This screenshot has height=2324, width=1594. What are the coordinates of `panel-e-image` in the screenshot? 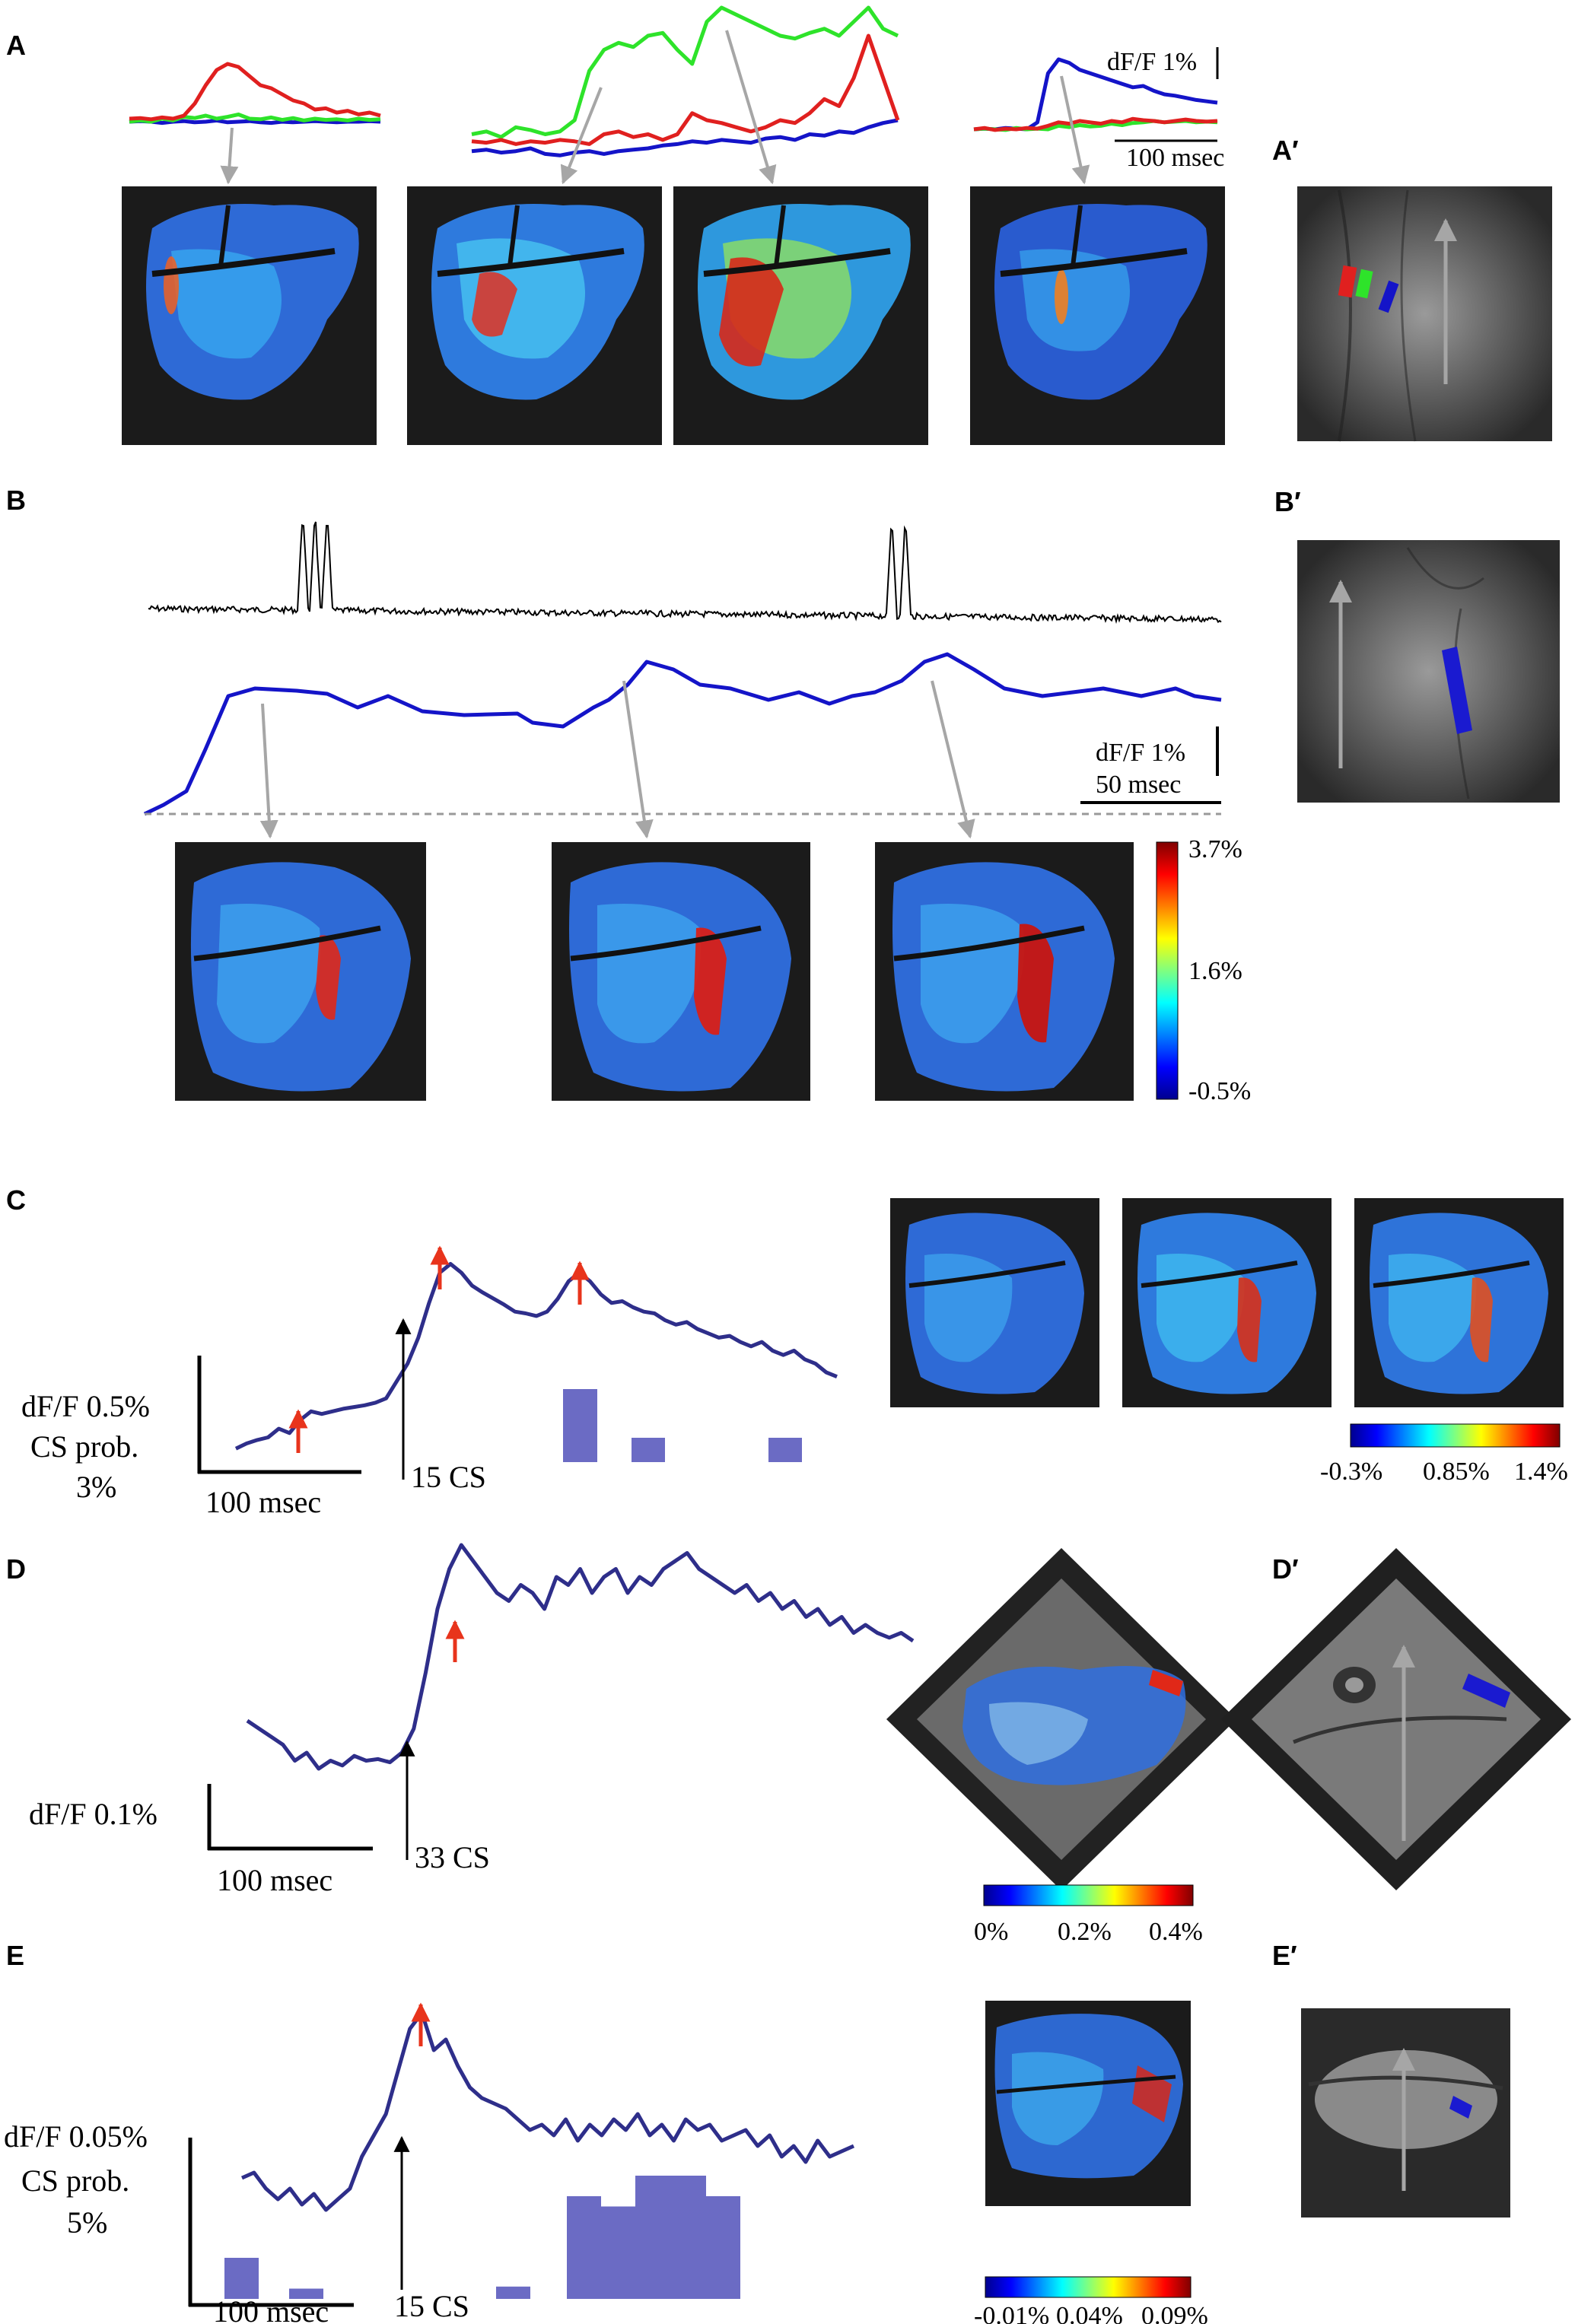 It's located at (1088, 2104).